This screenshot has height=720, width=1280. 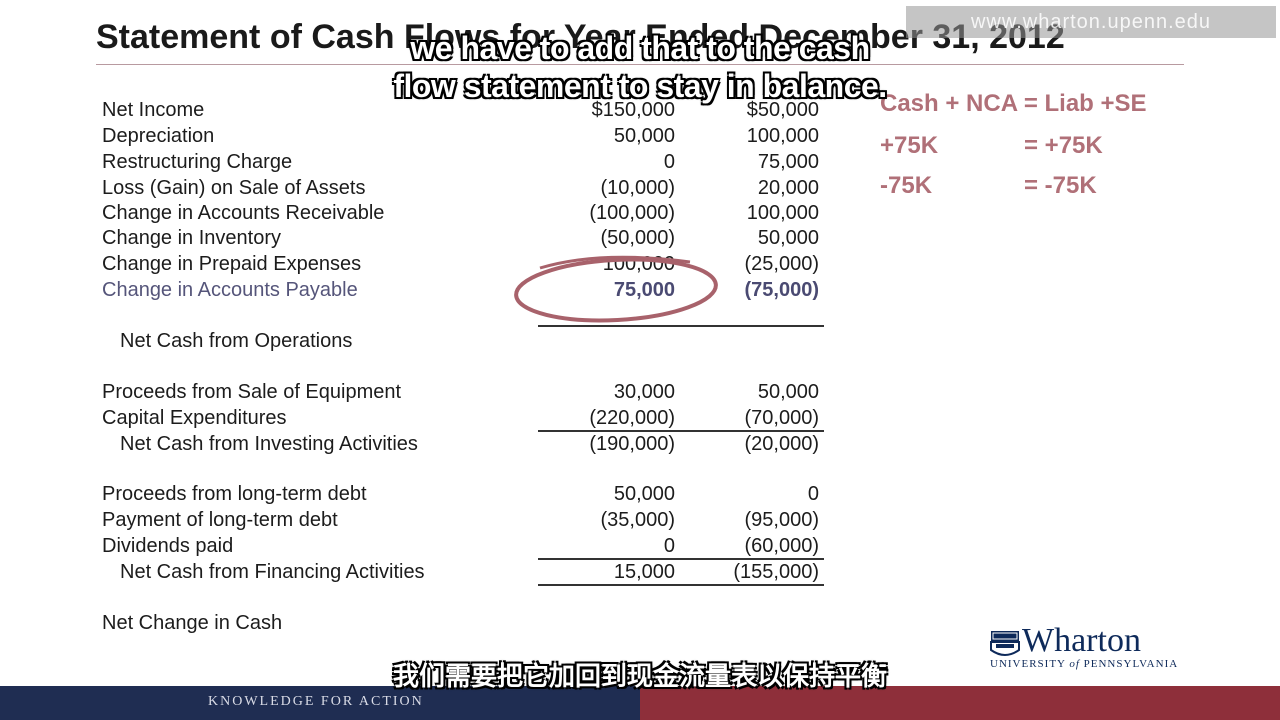 What do you see at coordinates (192, 238) in the screenshot?
I see `row-label: Change in Inventory` at bounding box center [192, 238].